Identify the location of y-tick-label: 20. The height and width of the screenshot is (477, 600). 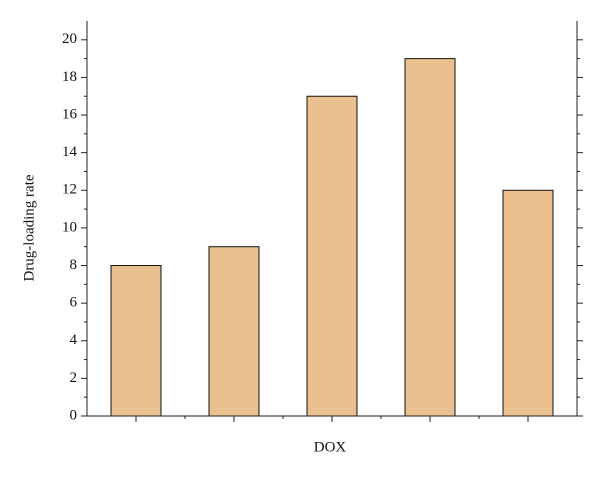
(69, 39).